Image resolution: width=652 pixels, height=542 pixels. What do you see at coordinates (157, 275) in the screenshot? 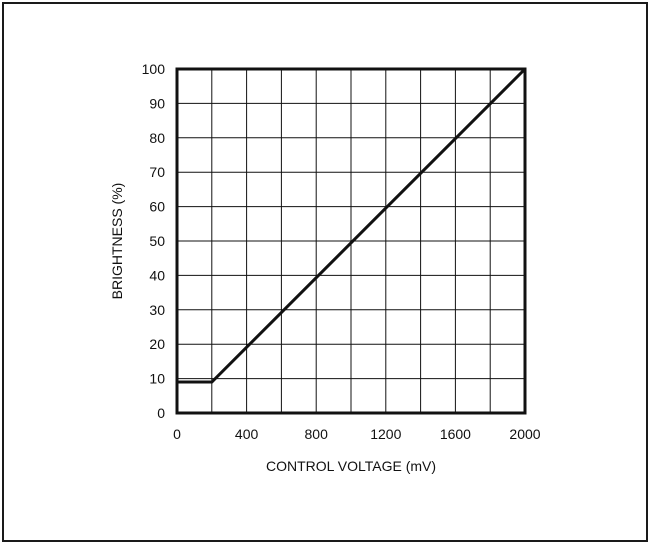
I see `y-tick-label: 40` at bounding box center [157, 275].